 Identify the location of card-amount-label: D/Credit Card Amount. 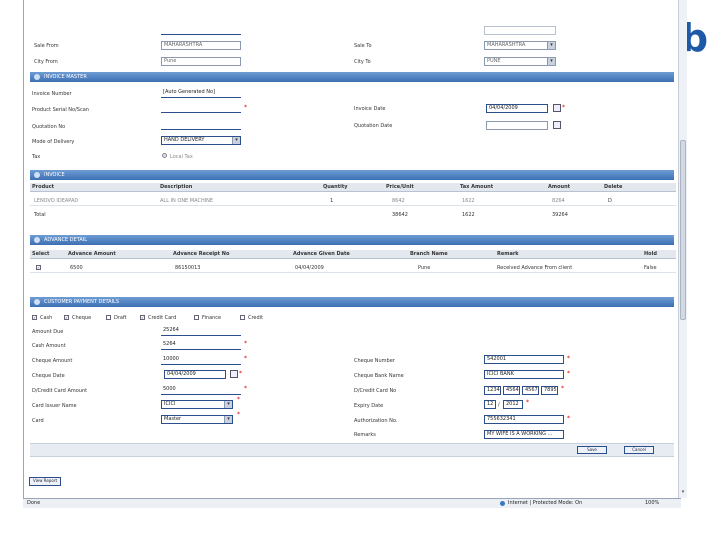
(60, 391).